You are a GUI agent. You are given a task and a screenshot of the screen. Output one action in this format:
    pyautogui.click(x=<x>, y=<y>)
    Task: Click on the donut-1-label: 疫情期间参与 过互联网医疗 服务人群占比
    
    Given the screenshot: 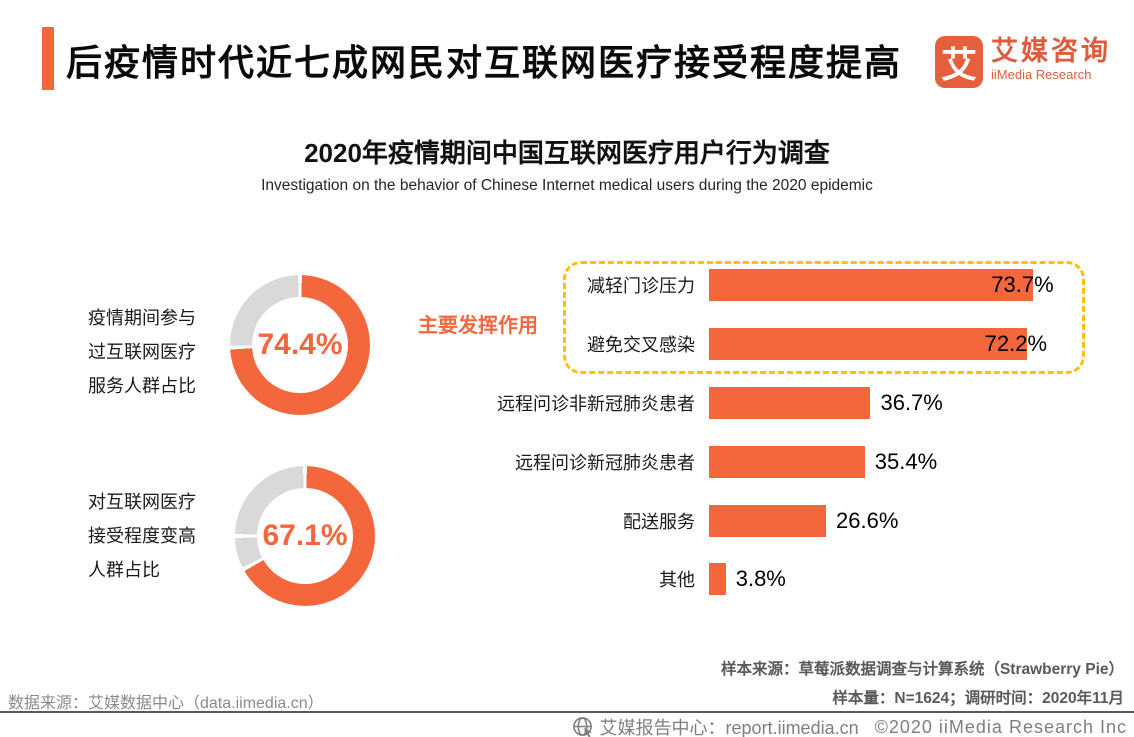 What is the action you would take?
    pyautogui.click(x=163, y=352)
    